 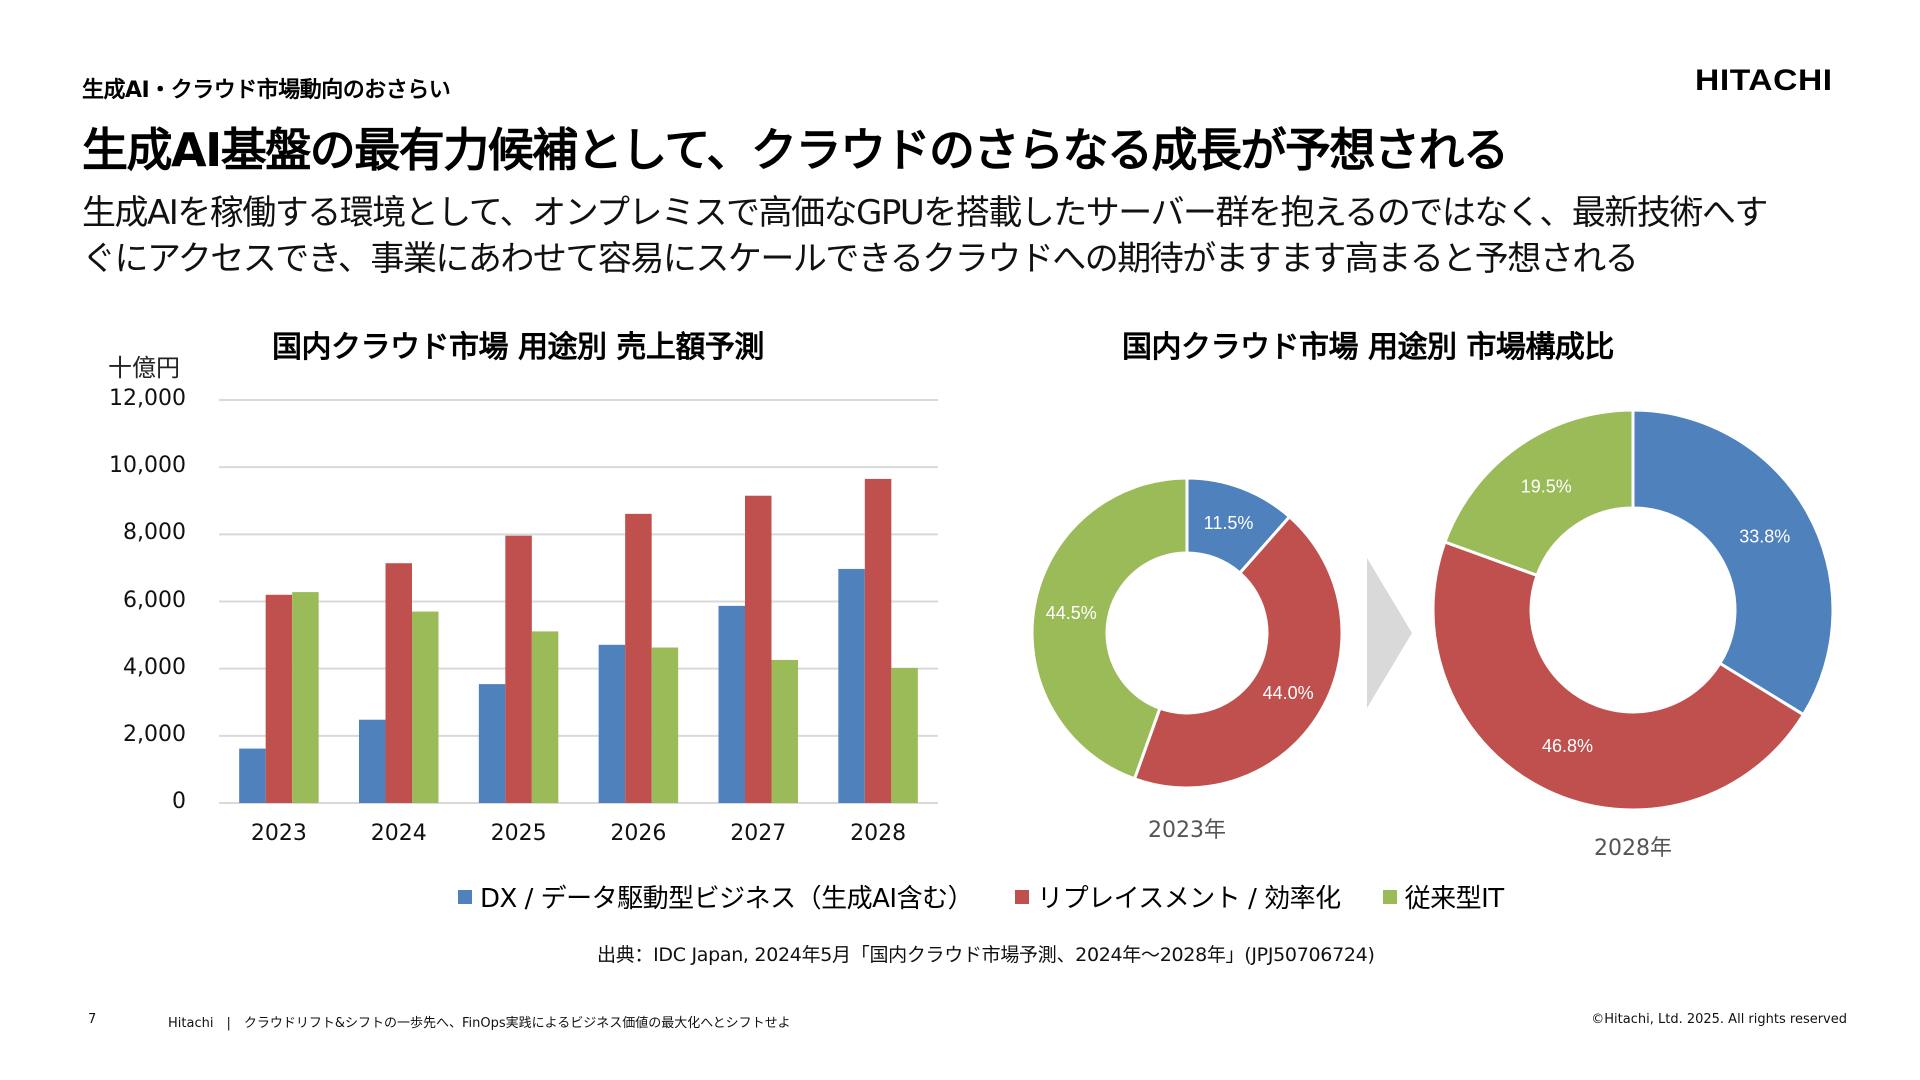 What do you see at coordinates (878, 833) in the screenshot?
I see `x-tick-label: 2028` at bounding box center [878, 833].